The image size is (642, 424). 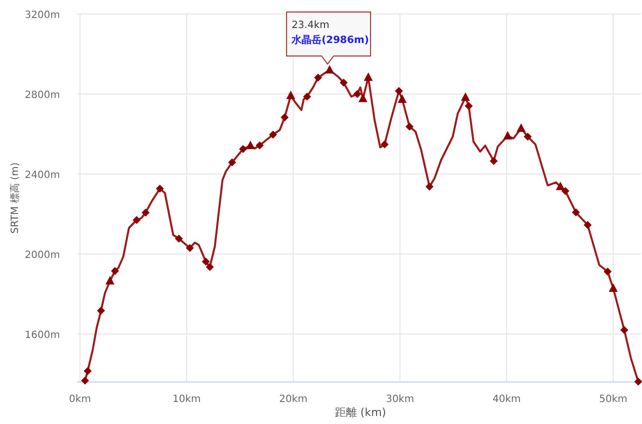 I want to click on x-tick-label: 10km, so click(x=186, y=399).